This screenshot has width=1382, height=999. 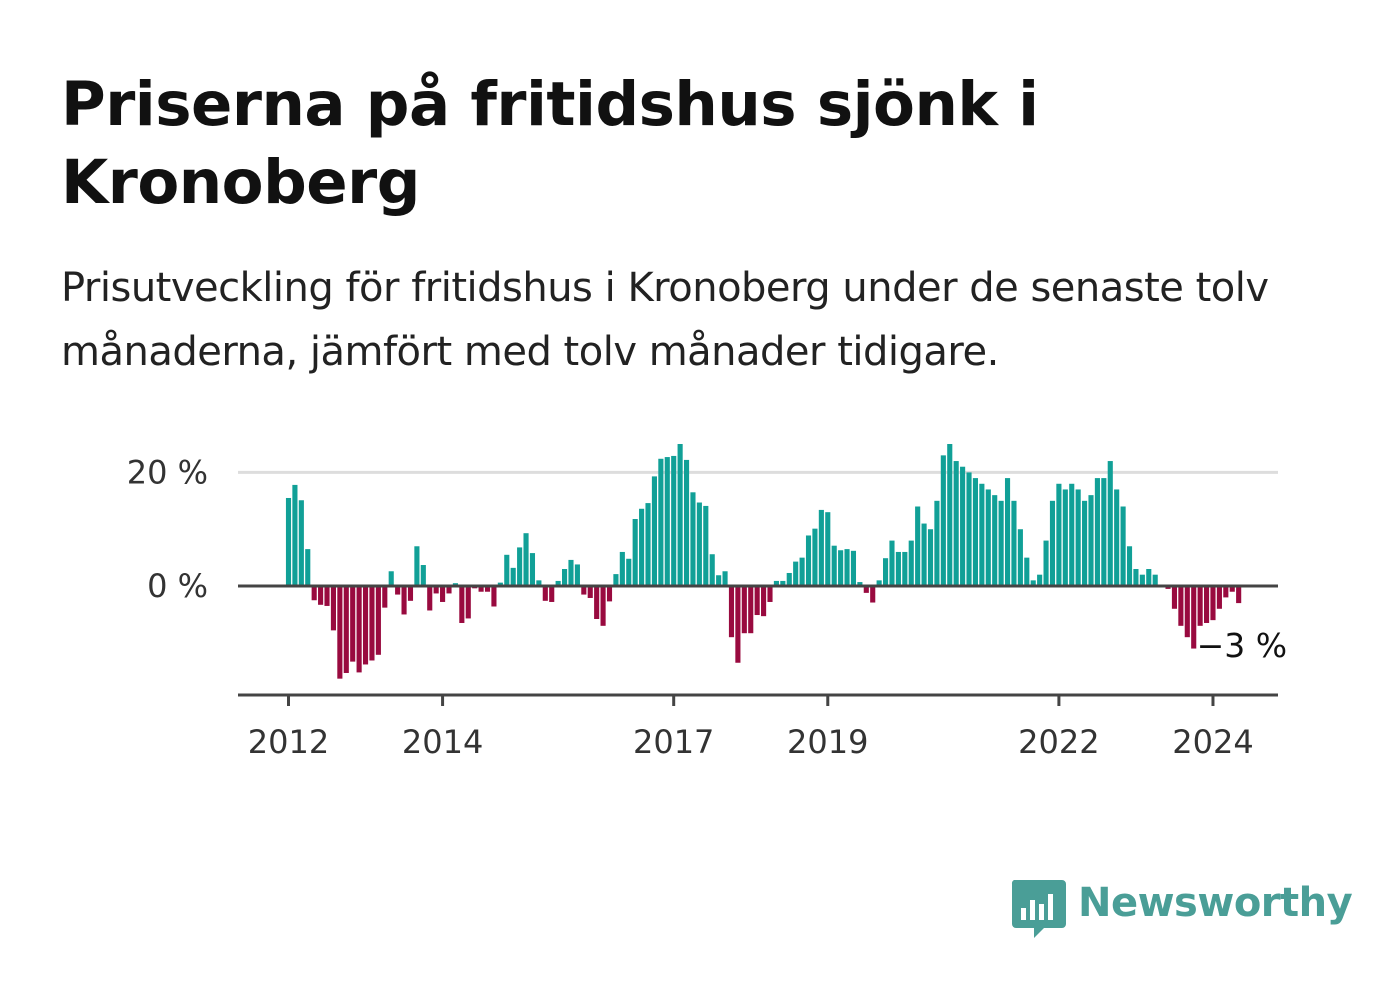 What do you see at coordinates (1215, 903) in the screenshot?
I see `brand-name: Newsworthy` at bounding box center [1215, 903].